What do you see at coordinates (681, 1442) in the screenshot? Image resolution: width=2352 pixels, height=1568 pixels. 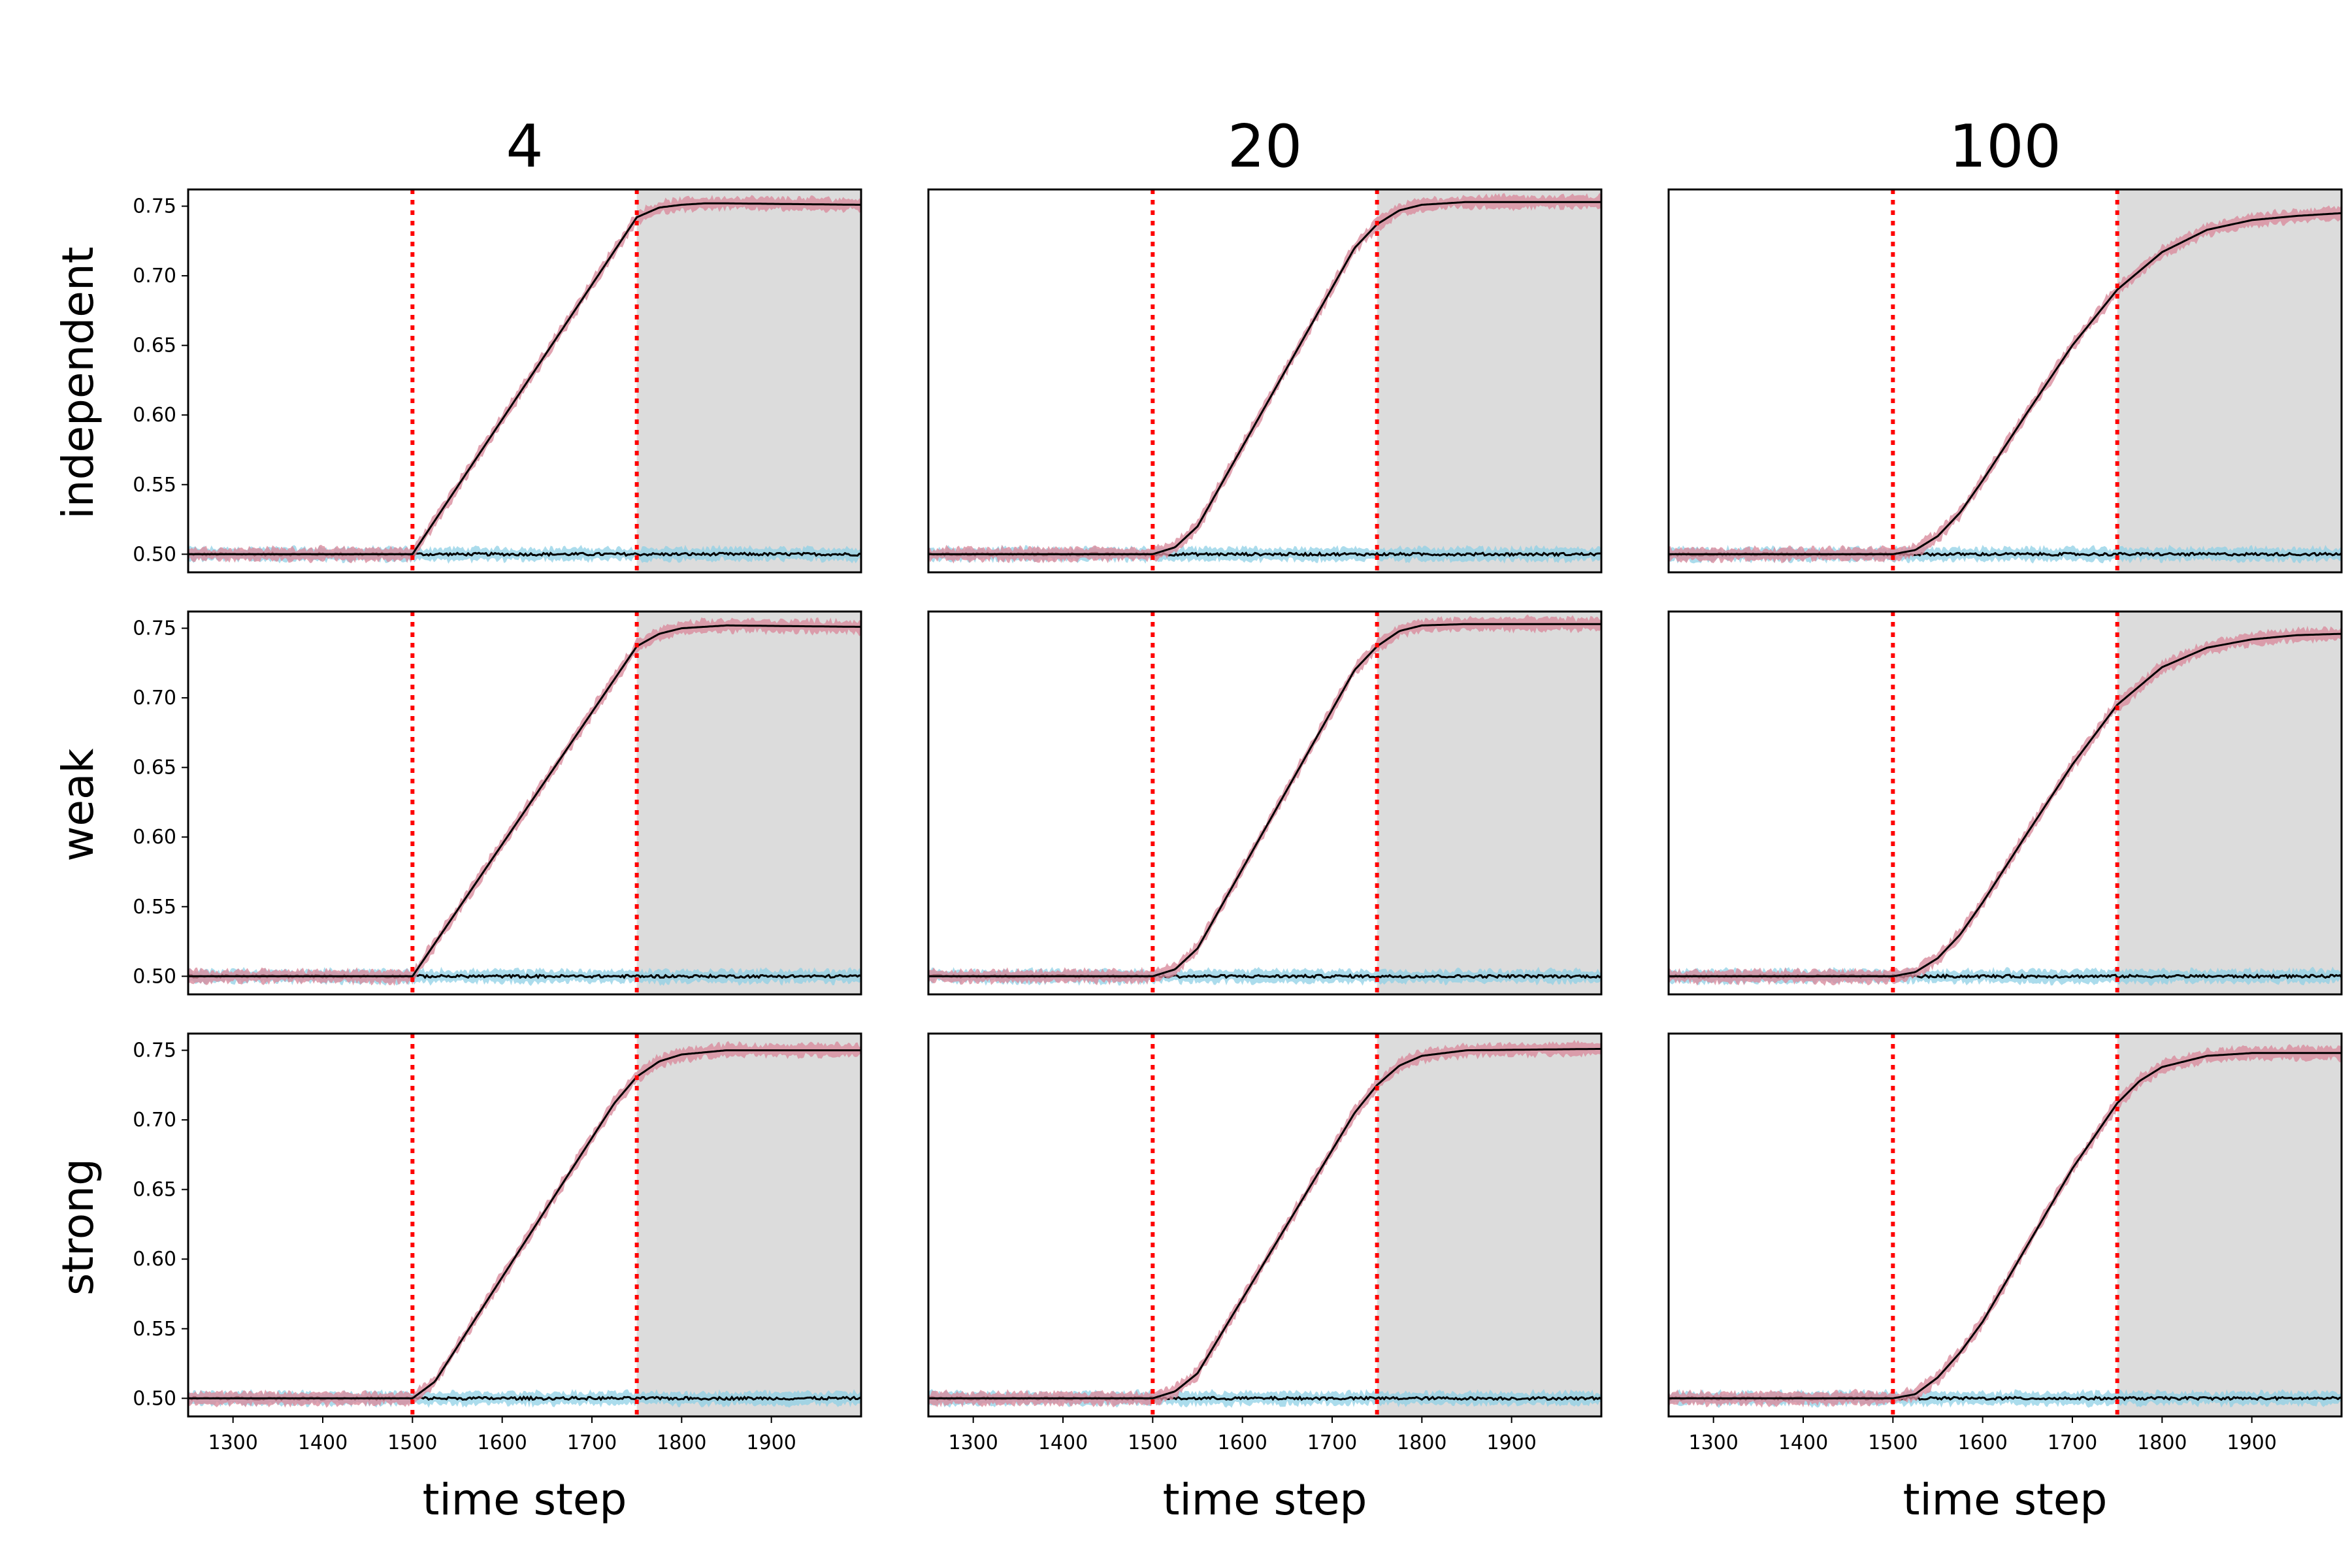 I see `panel-strong-4-xtick-label-5: 1800` at bounding box center [681, 1442].